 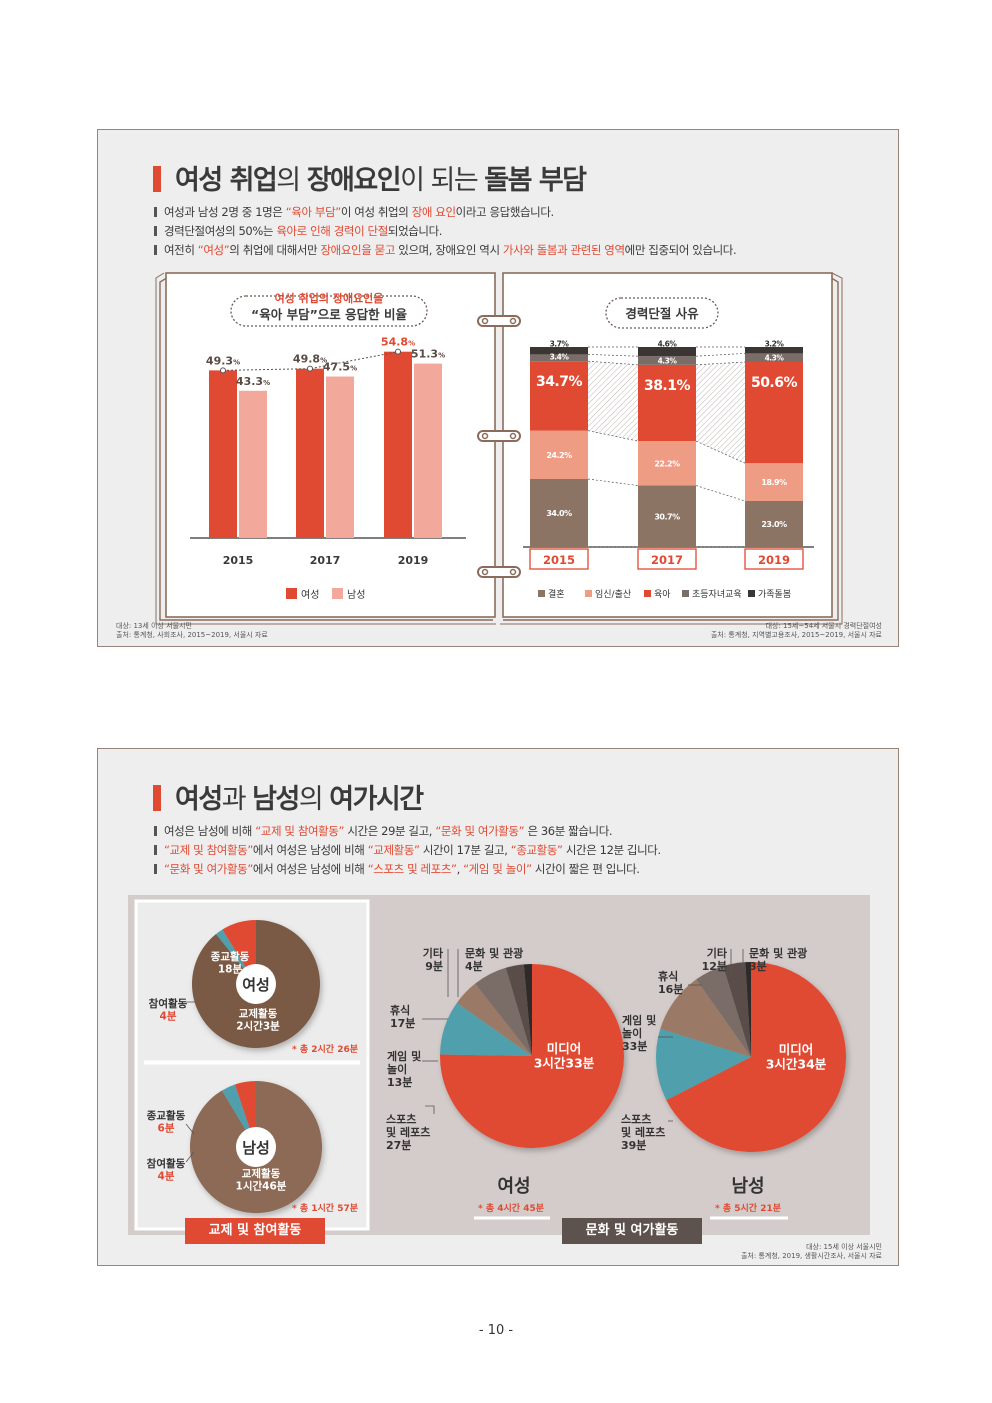 What do you see at coordinates (157, 179) in the screenshot?
I see `title-bar-icon` at bounding box center [157, 179].